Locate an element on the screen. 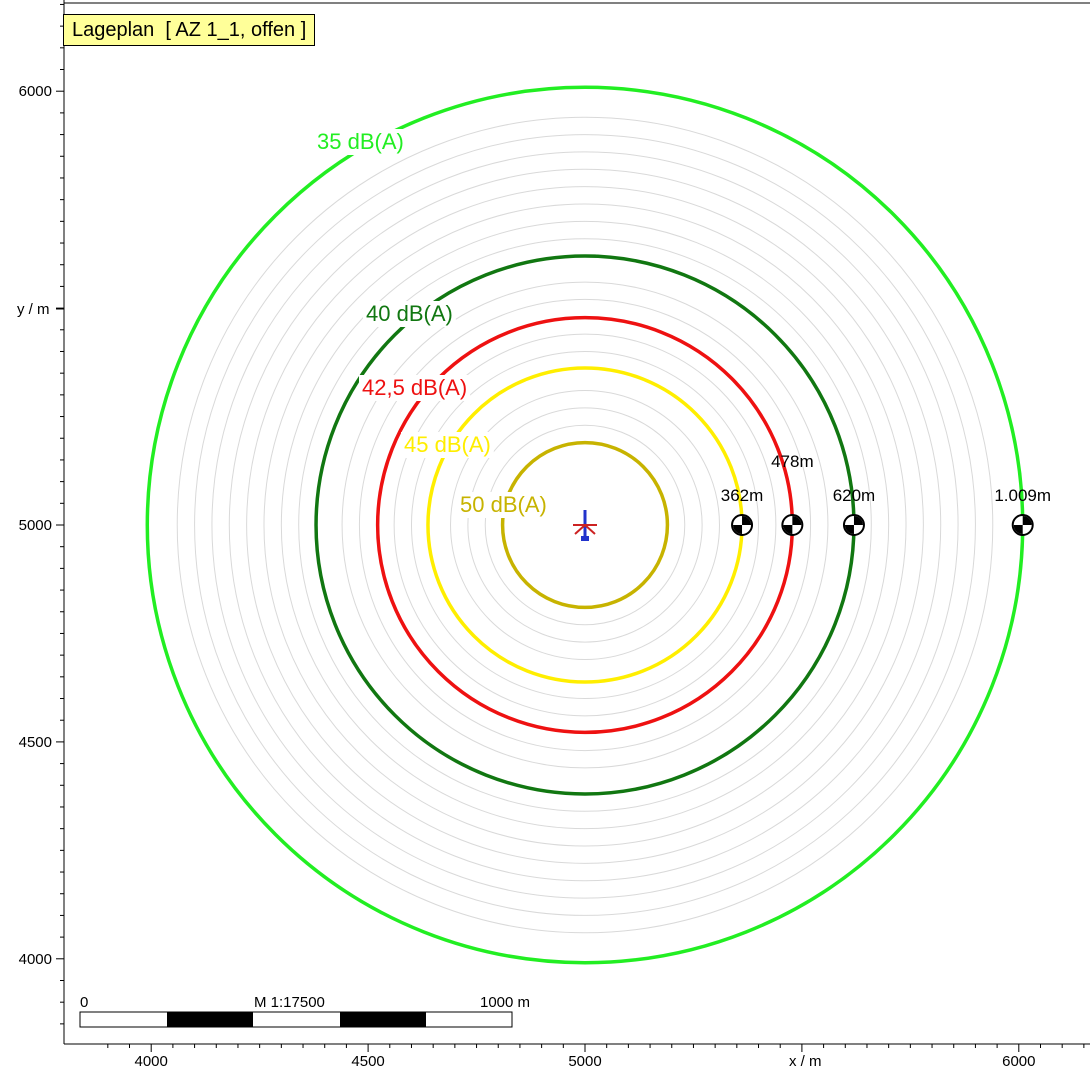 The image size is (1090, 1077). y-tick-label: 4000 is located at coordinates (35, 959).